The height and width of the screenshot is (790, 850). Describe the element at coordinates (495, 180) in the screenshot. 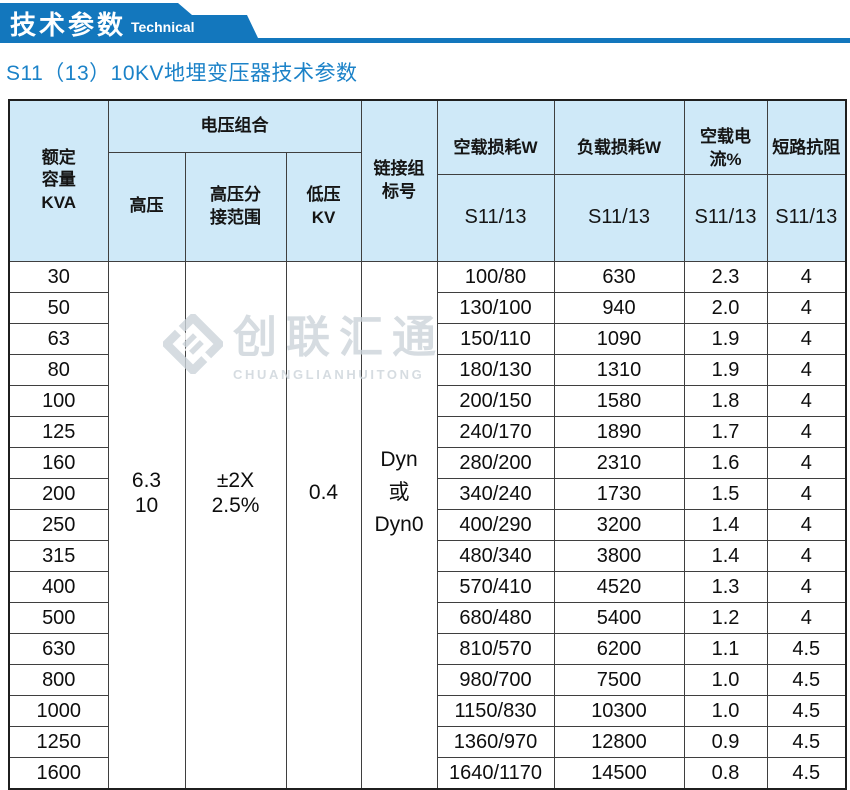

I see `column-header-noload-loss: 空载损耗W S11/13` at that location.